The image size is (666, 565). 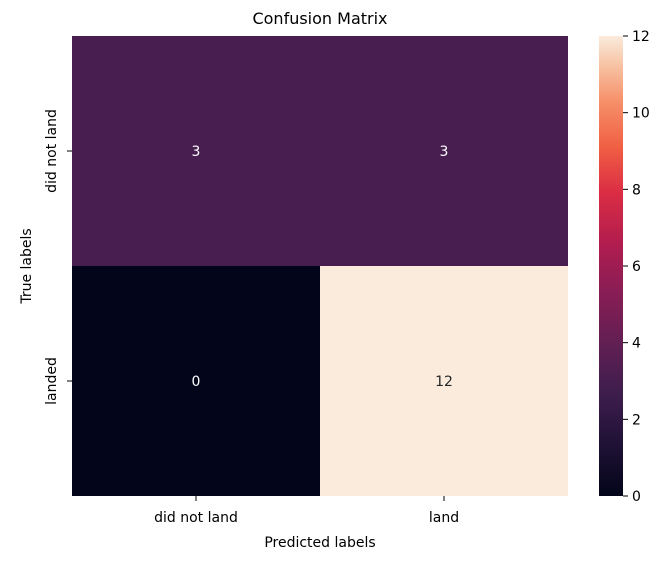 I want to click on x-axis-label: Predicted labels, so click(x=319, y=543).